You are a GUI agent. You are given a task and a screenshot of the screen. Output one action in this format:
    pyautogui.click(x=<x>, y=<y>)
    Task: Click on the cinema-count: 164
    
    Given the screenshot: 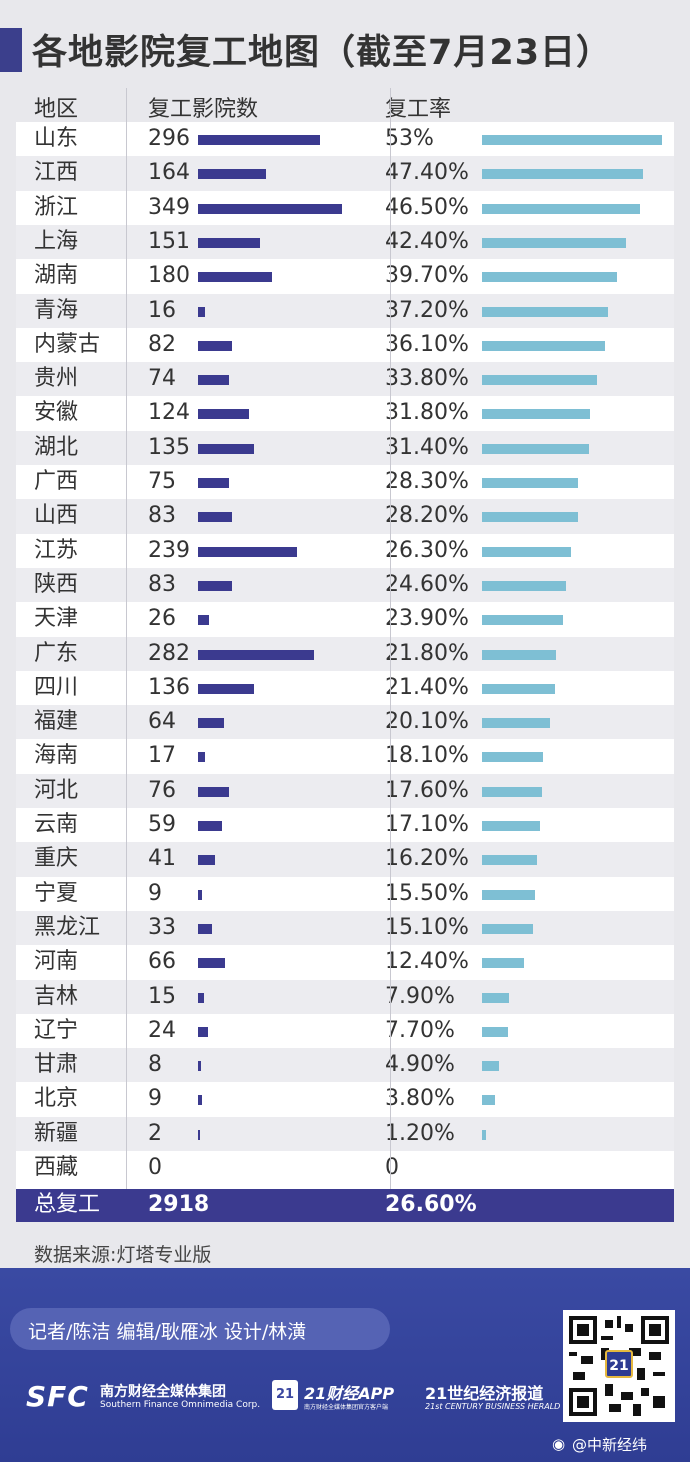 What is the action you would take?
    pyautogui.click(x=169, y=173)
    